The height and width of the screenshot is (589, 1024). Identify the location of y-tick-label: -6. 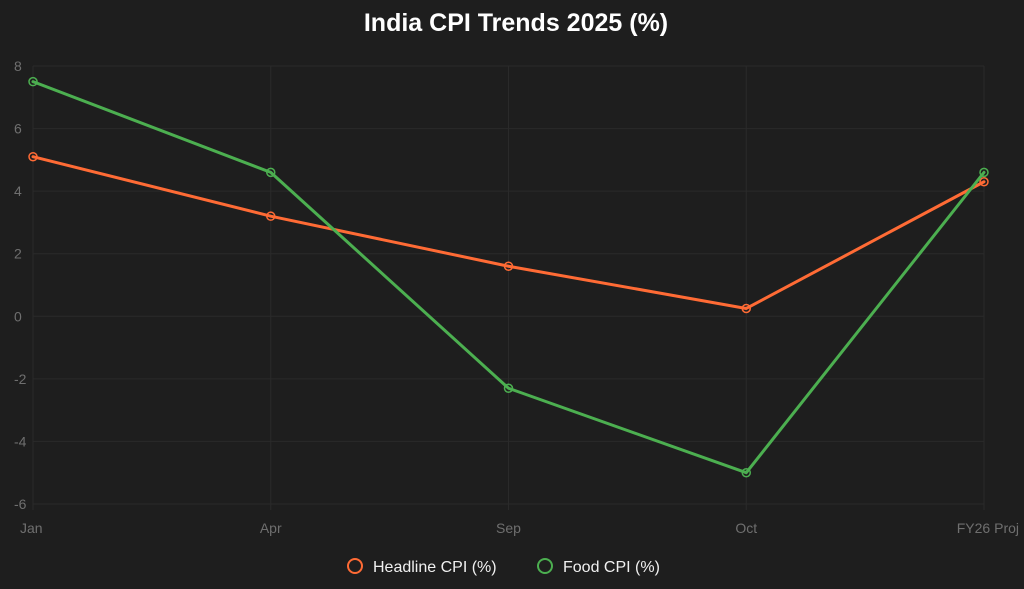
(20, 504).